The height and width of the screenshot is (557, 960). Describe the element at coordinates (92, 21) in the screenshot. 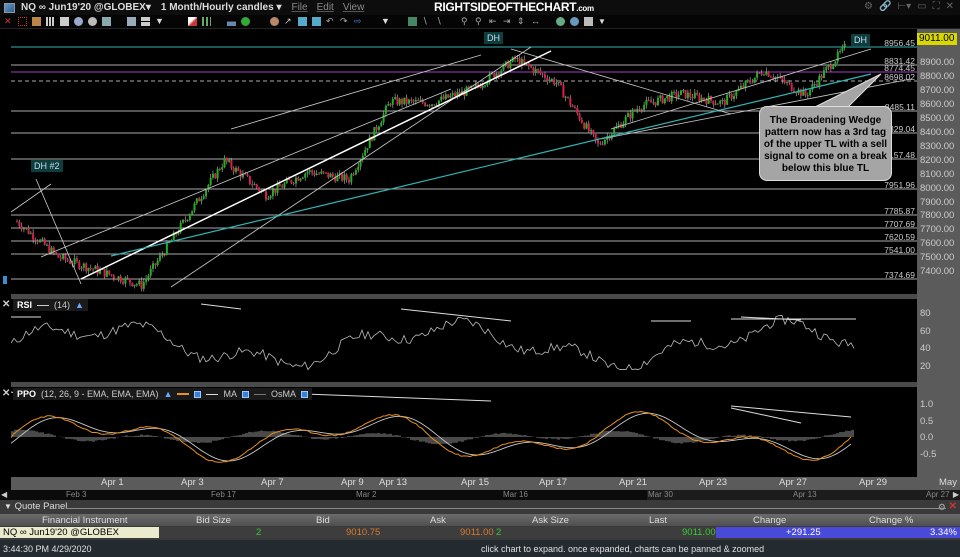

I see `circle-icon` at that location.